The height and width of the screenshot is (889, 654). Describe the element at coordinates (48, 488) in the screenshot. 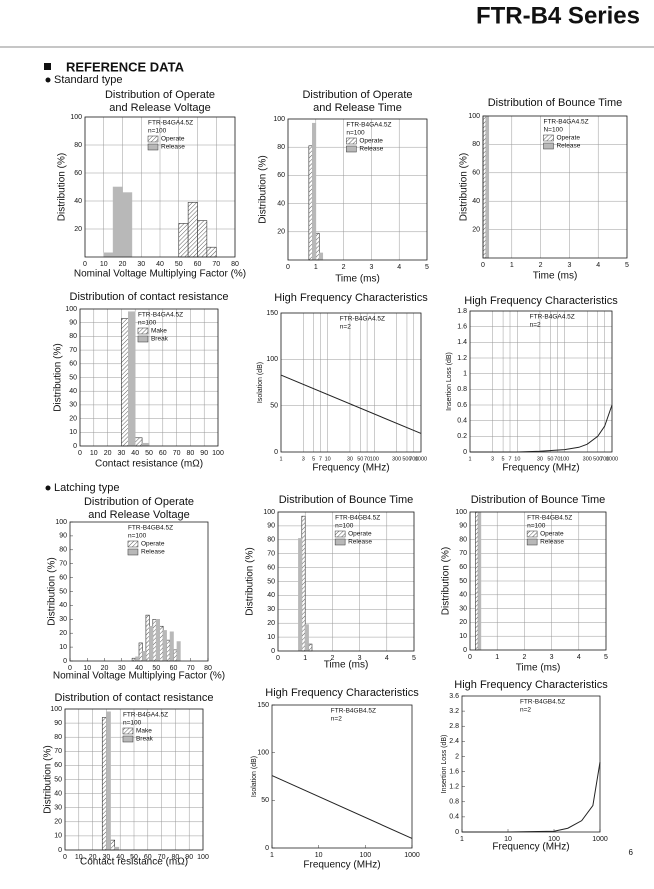

I see `group-bullet` at that location.